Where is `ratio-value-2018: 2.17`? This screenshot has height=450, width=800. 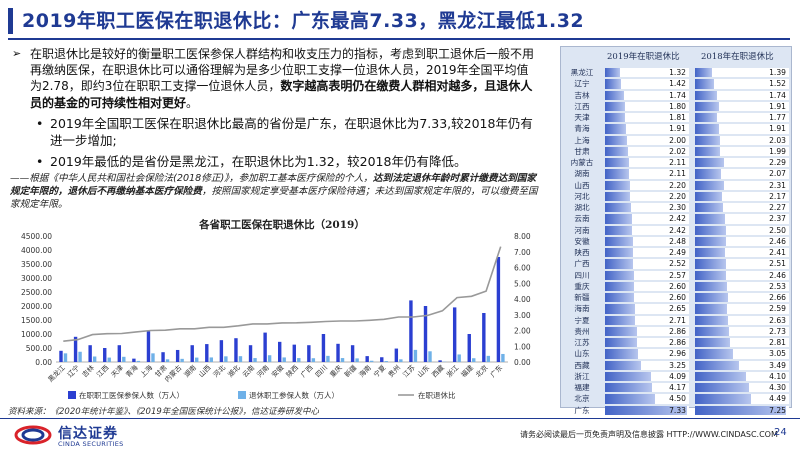 ratio-value-2018: 2.17 is located at coordinates (777, 196).